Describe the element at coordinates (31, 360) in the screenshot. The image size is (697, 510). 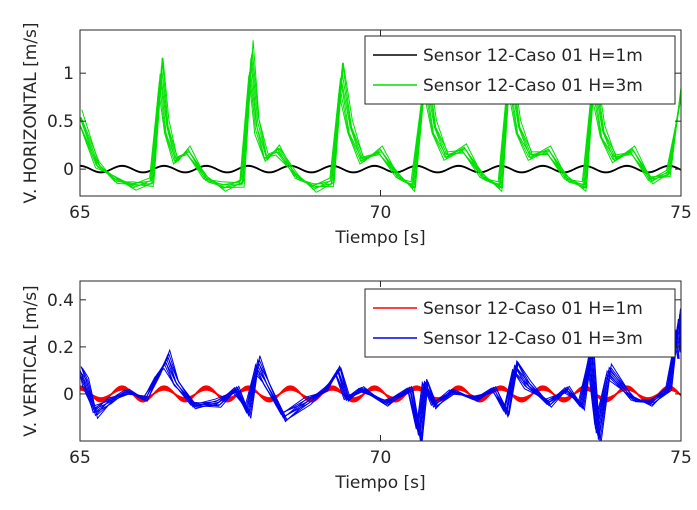
I see `y-axis-label: V. VERTICAL [m/s]` at that location.